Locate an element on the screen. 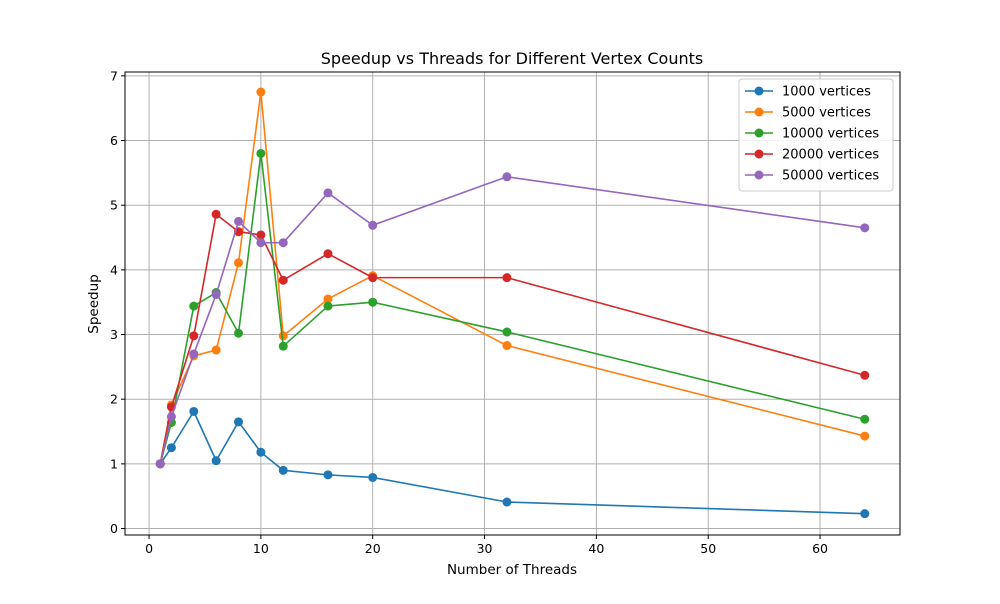 The height and width of the screenshot is (604, 1000). legend-box is located at coordinates (816, 135).